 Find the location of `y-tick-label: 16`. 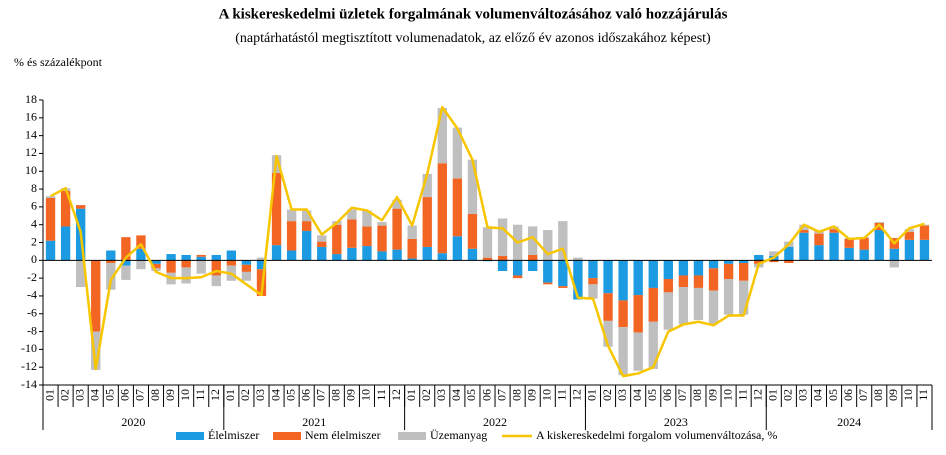

y-tick-label: 16 is located at coordinates (31, 117).